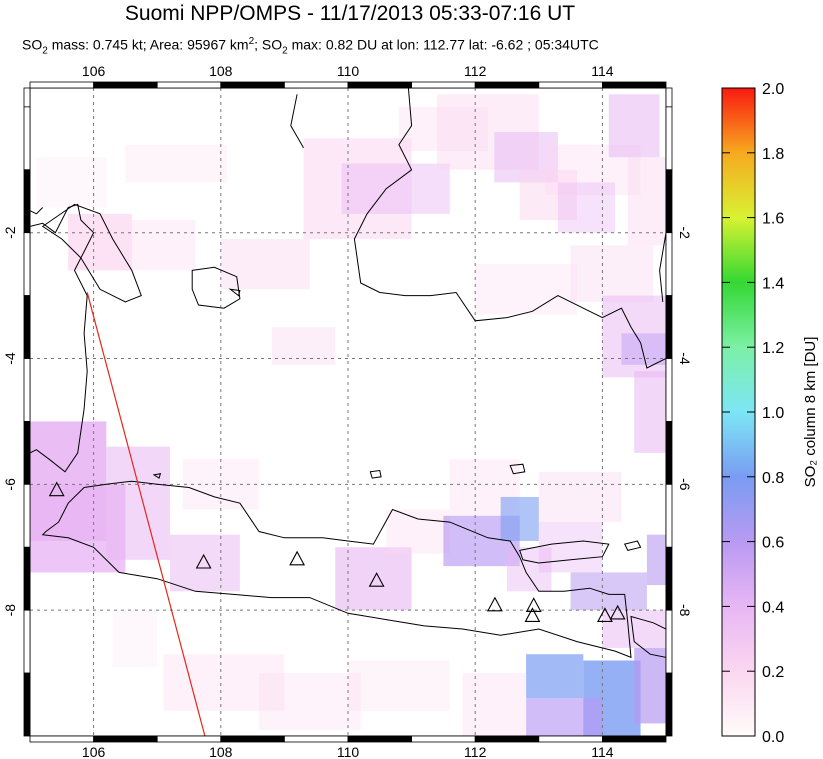  What do you see at coordinates (632, 545) in the screenshot?
I see `kangean-coast` at bounding box center [632, 545].